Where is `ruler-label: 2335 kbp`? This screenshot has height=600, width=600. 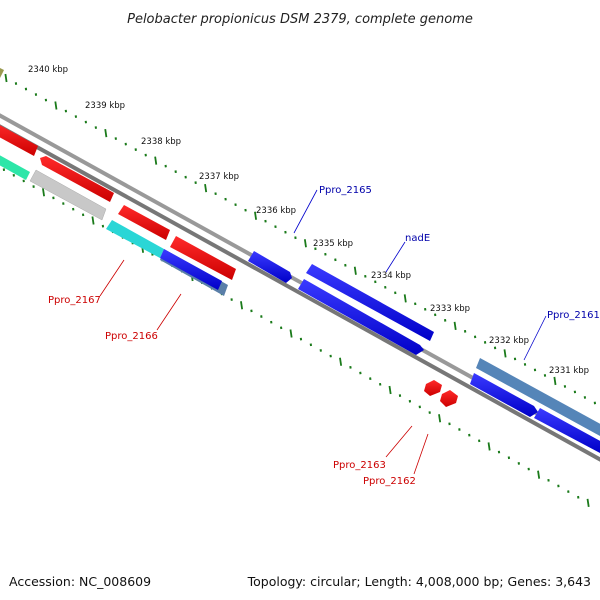 ruler-label: 2335 kbp is located at coordinates (333, 244).